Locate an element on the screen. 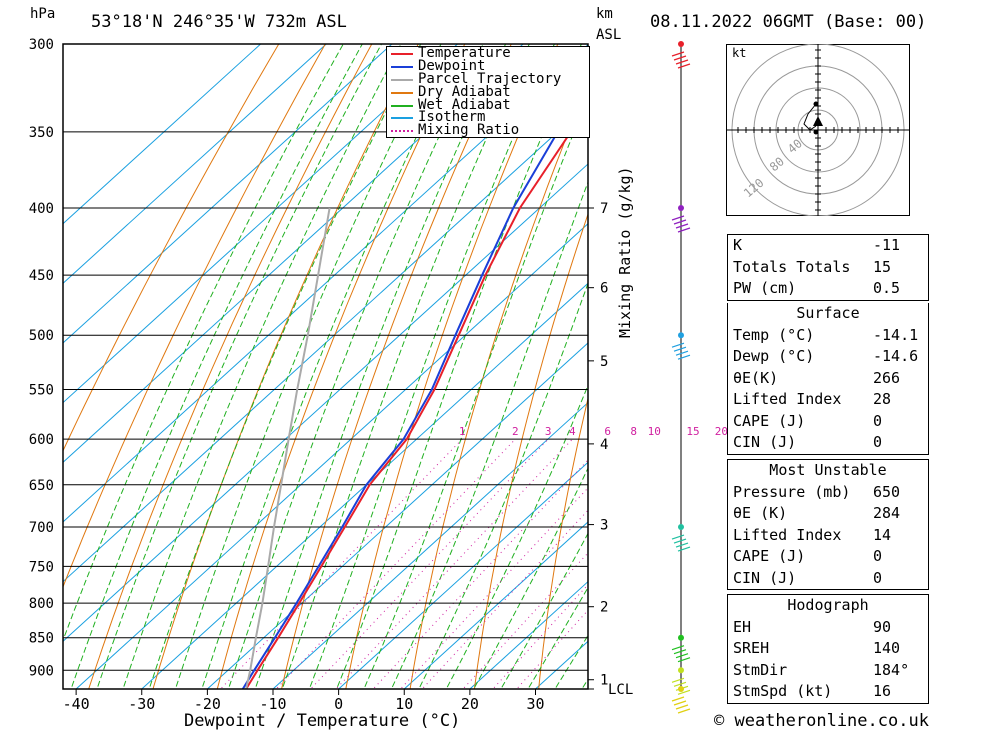 The image size is (1000, 733). legend-label: Temperature is located at coordinates (464, 53).